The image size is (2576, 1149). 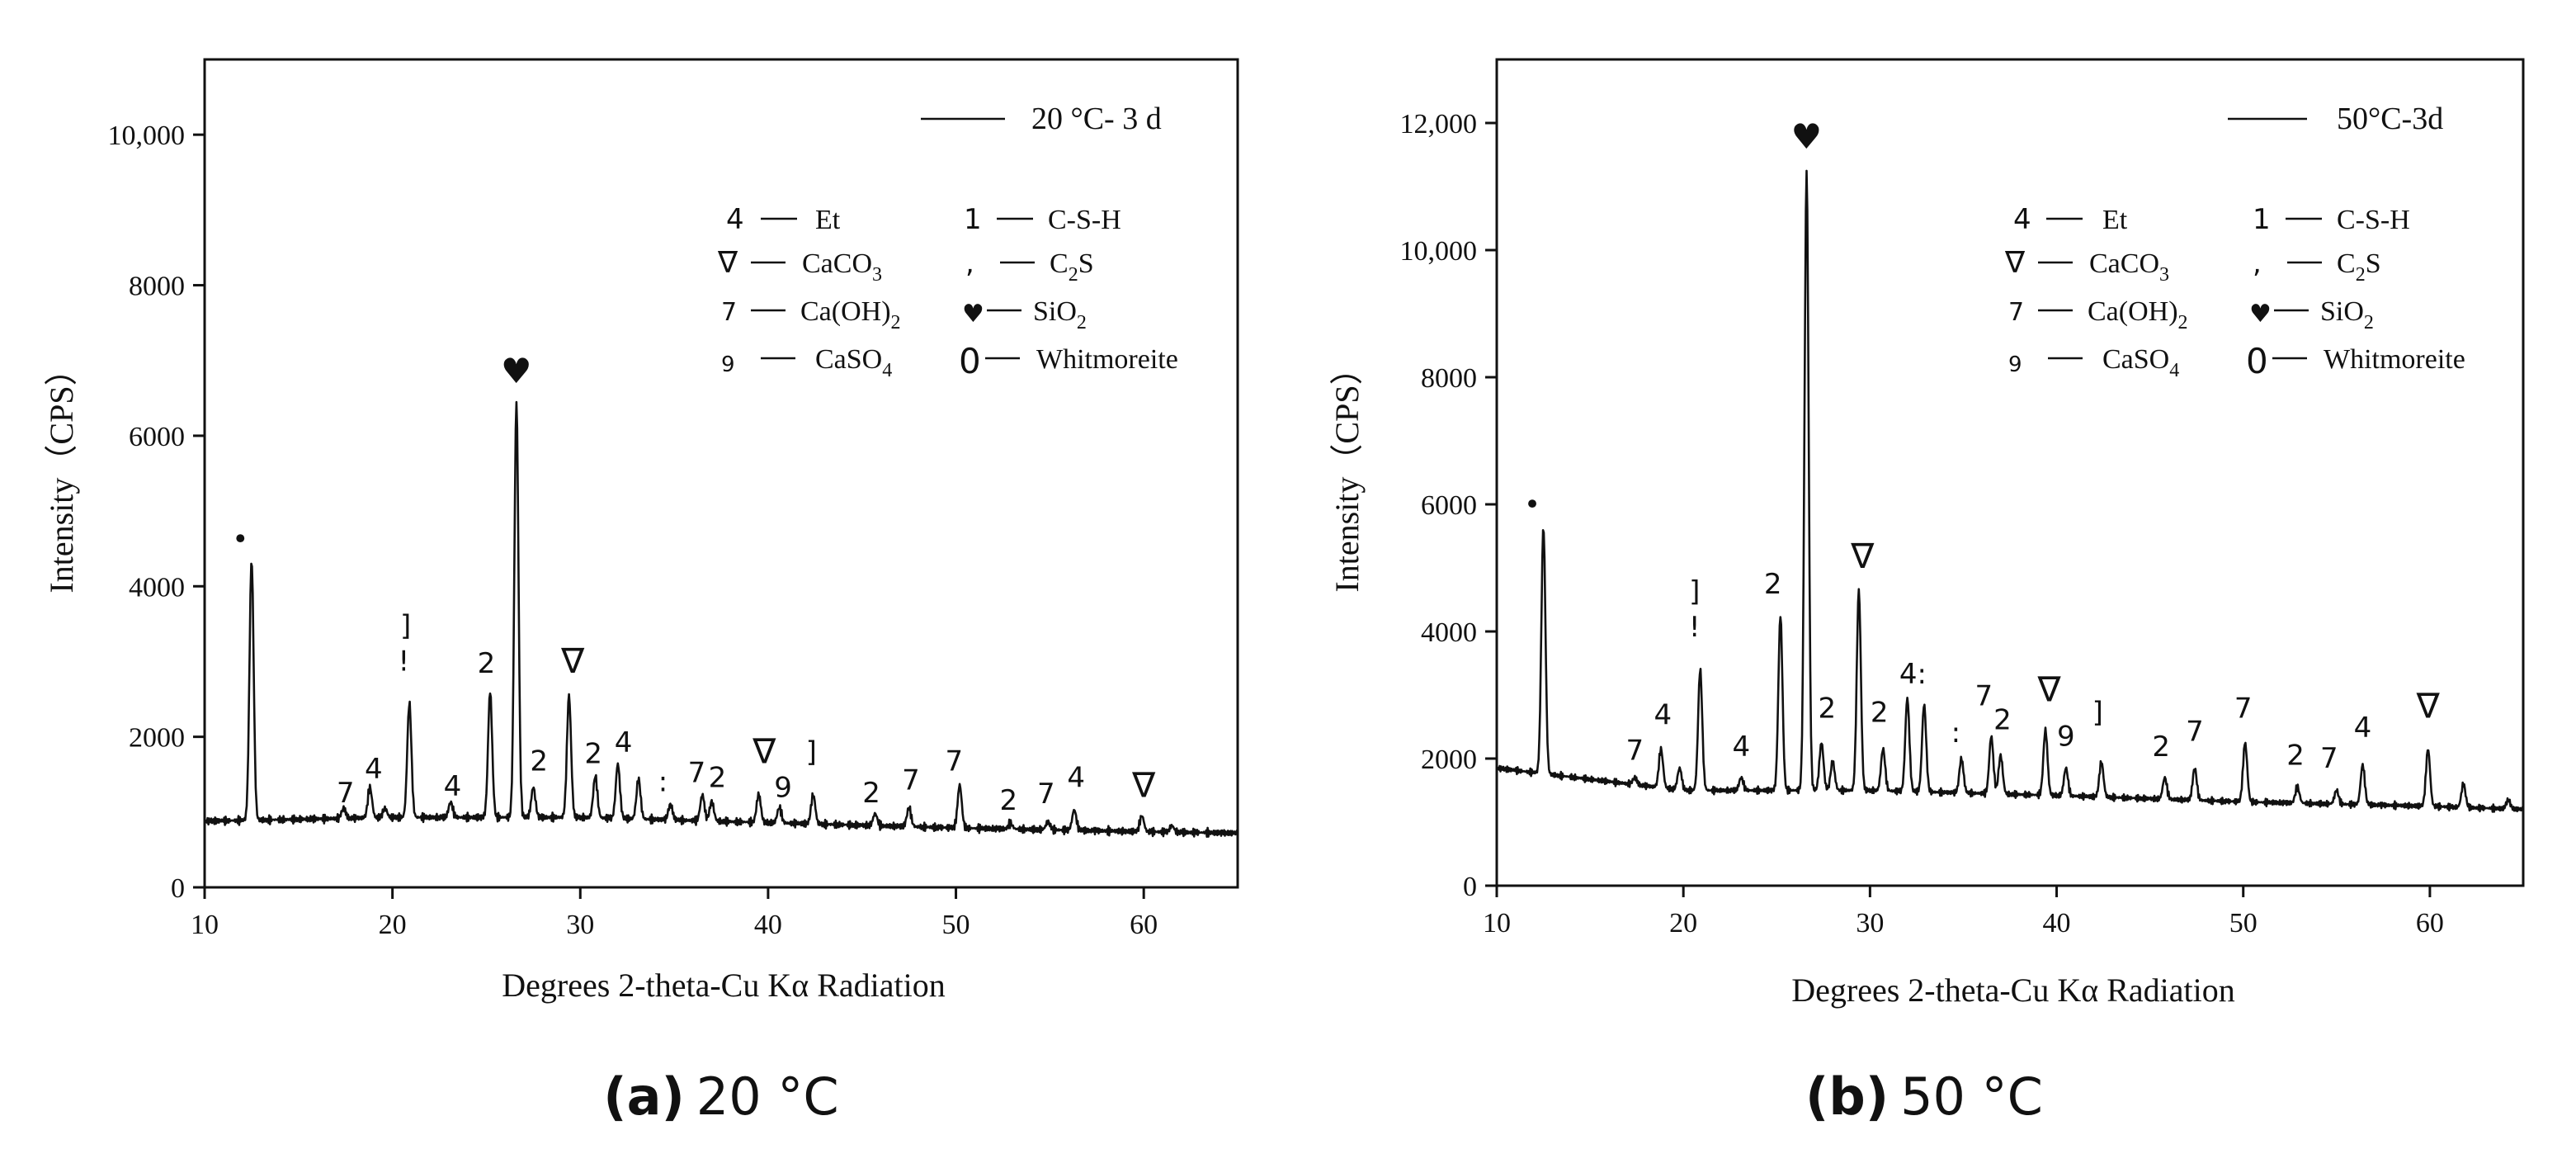 What do you see at coordinates (2138, 315) in the screenshot?
I see `key-name: Ca(OH)2` at bounding box center [2138, 315].